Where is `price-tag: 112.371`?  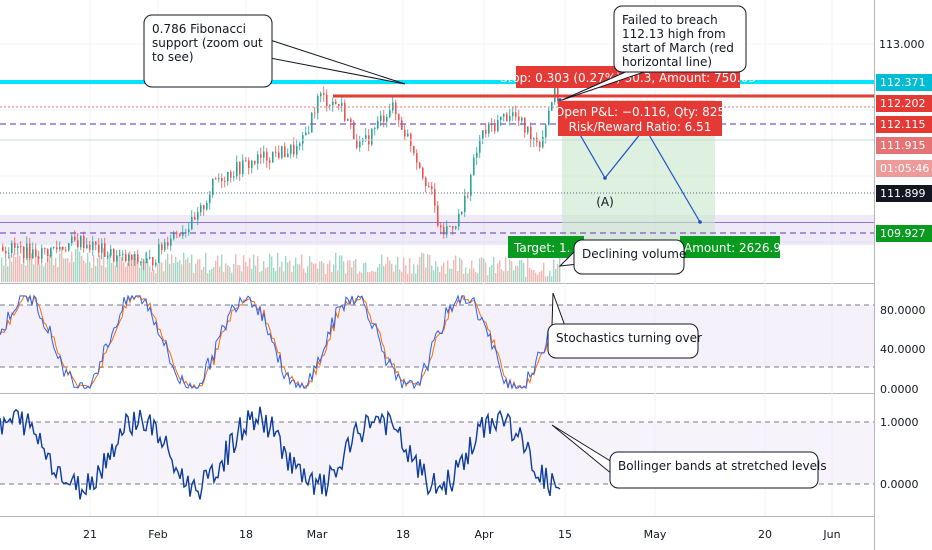
price-tag: 112.371 is located at coordinates (903, 82).